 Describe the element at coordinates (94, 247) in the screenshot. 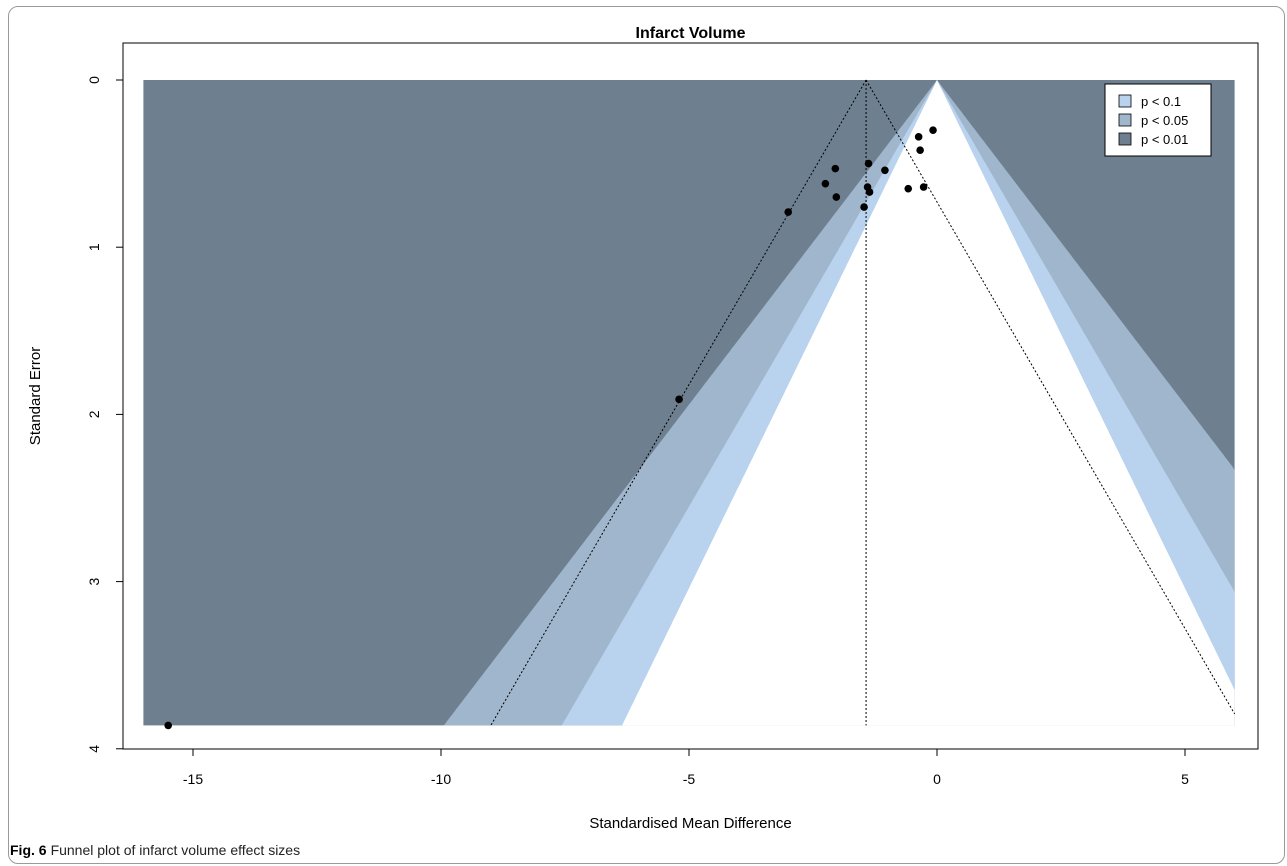

I see `y-tick-label: 1` at that location.